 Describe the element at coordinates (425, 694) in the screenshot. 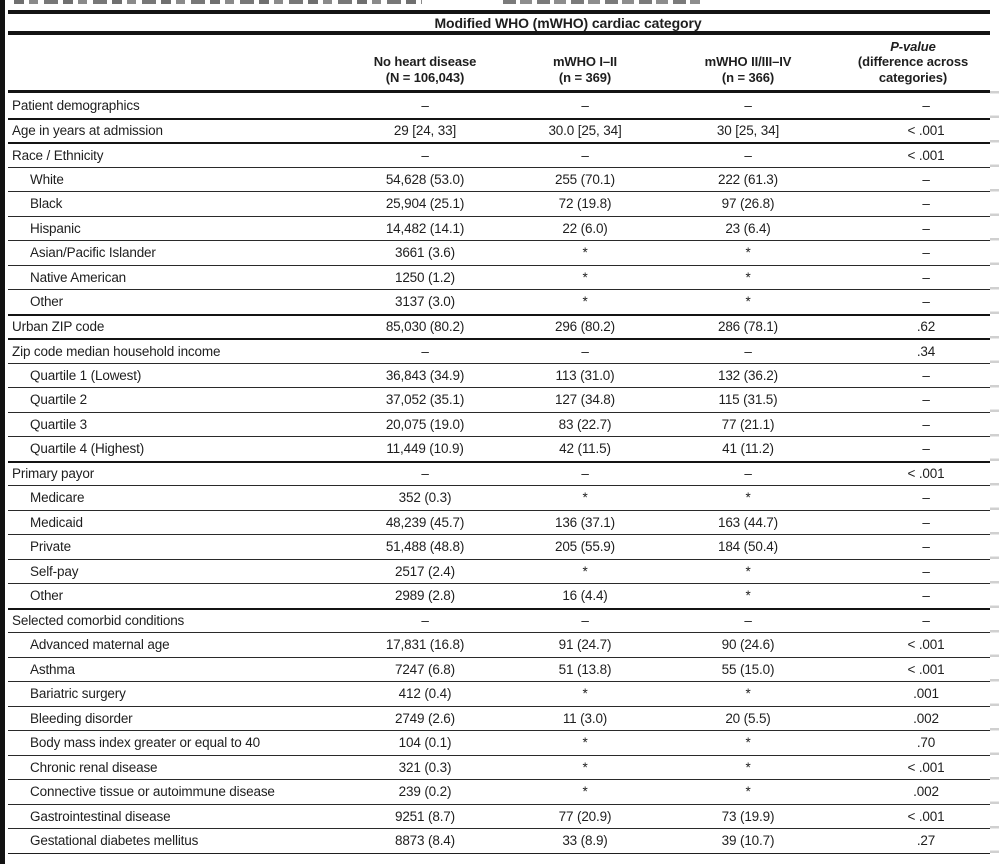

I see `cell-no-heart-disease: 412 (0.4)` at that location.